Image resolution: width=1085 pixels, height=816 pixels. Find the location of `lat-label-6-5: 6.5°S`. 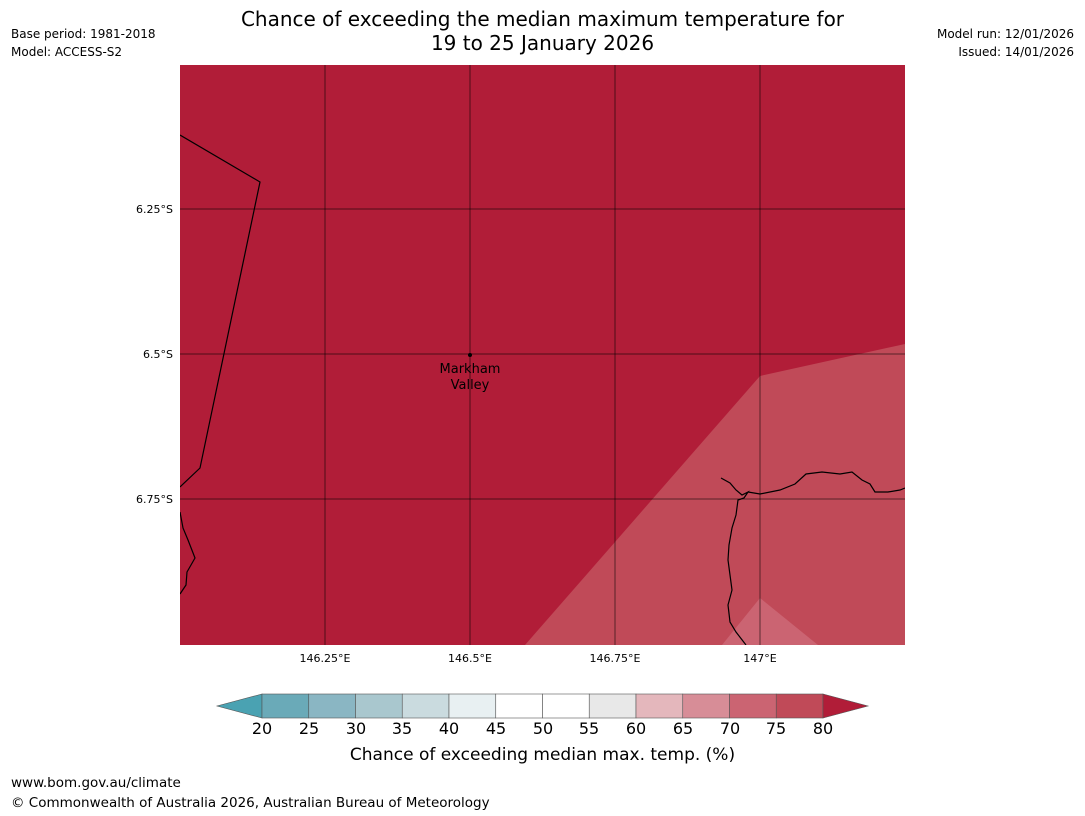

lat-label-6-5: 6.5°S is located at coordinates (158, 354).